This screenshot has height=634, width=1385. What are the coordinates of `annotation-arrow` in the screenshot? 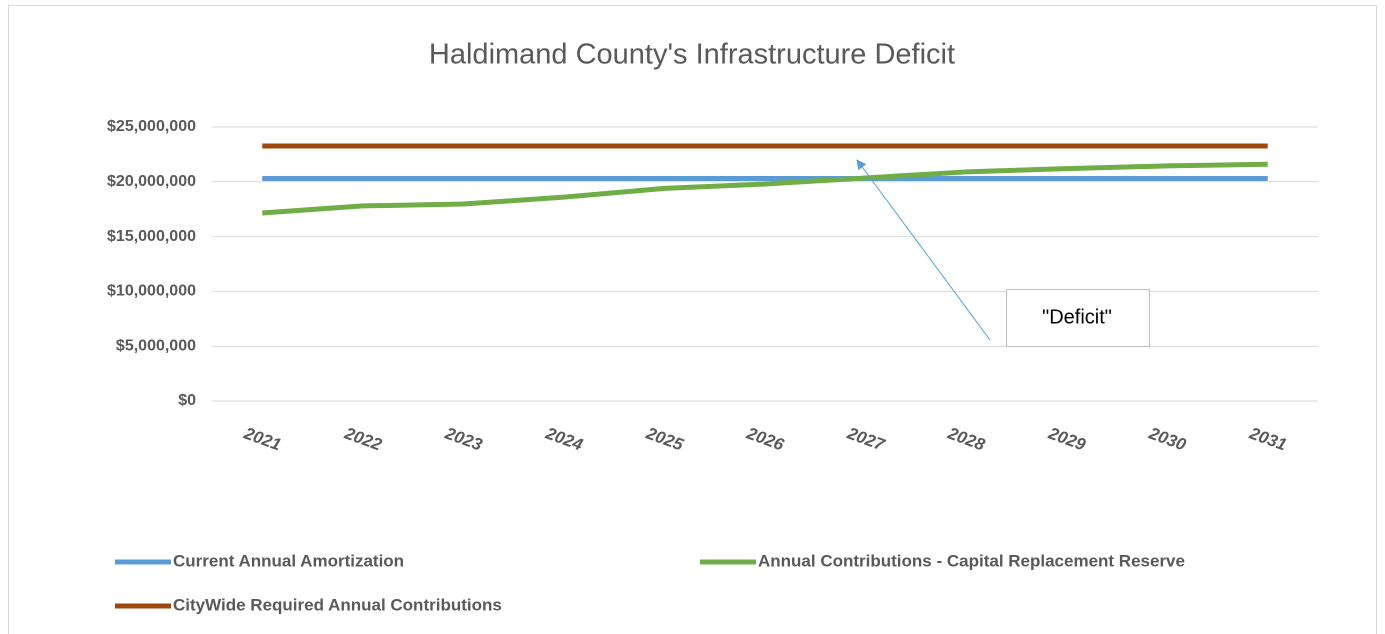 It's located at (923, 250).